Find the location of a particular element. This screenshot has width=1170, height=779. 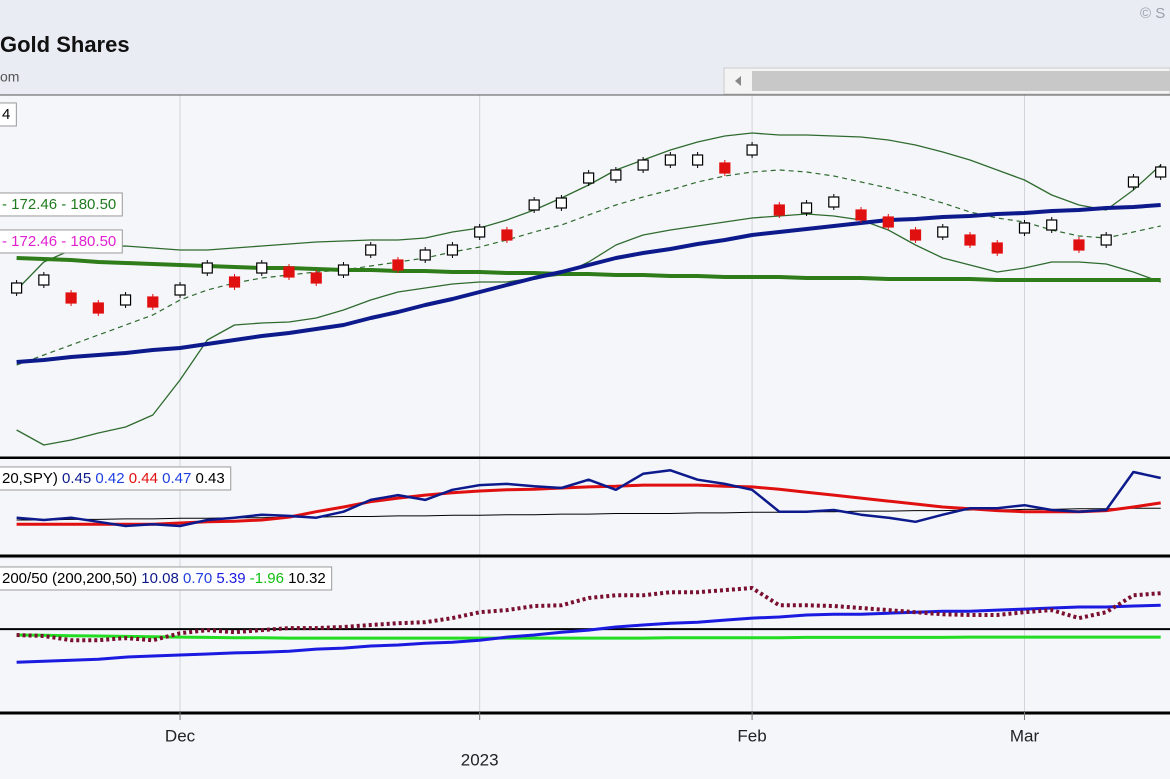

panel: 20,SPY) 0.45 0.42 0.44 0.47 0.43 is located at coordinates (585, 508).